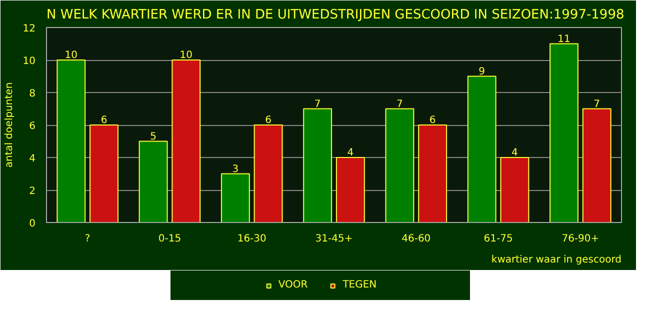 The width and height of the screenshot is (650, 320). What do you see at coordinates (29, 61) in the screenshot?
I see `y-tick-label: 10` at bounding box center [29, 61].